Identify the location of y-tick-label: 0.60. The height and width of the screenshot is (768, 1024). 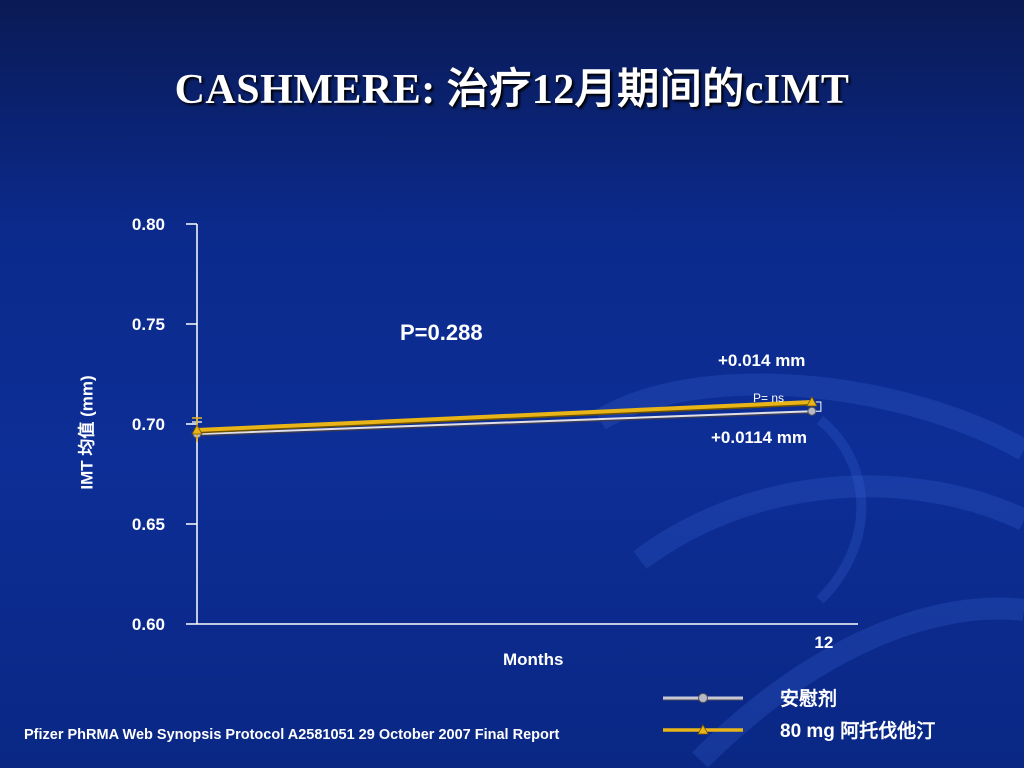
(148, 624).